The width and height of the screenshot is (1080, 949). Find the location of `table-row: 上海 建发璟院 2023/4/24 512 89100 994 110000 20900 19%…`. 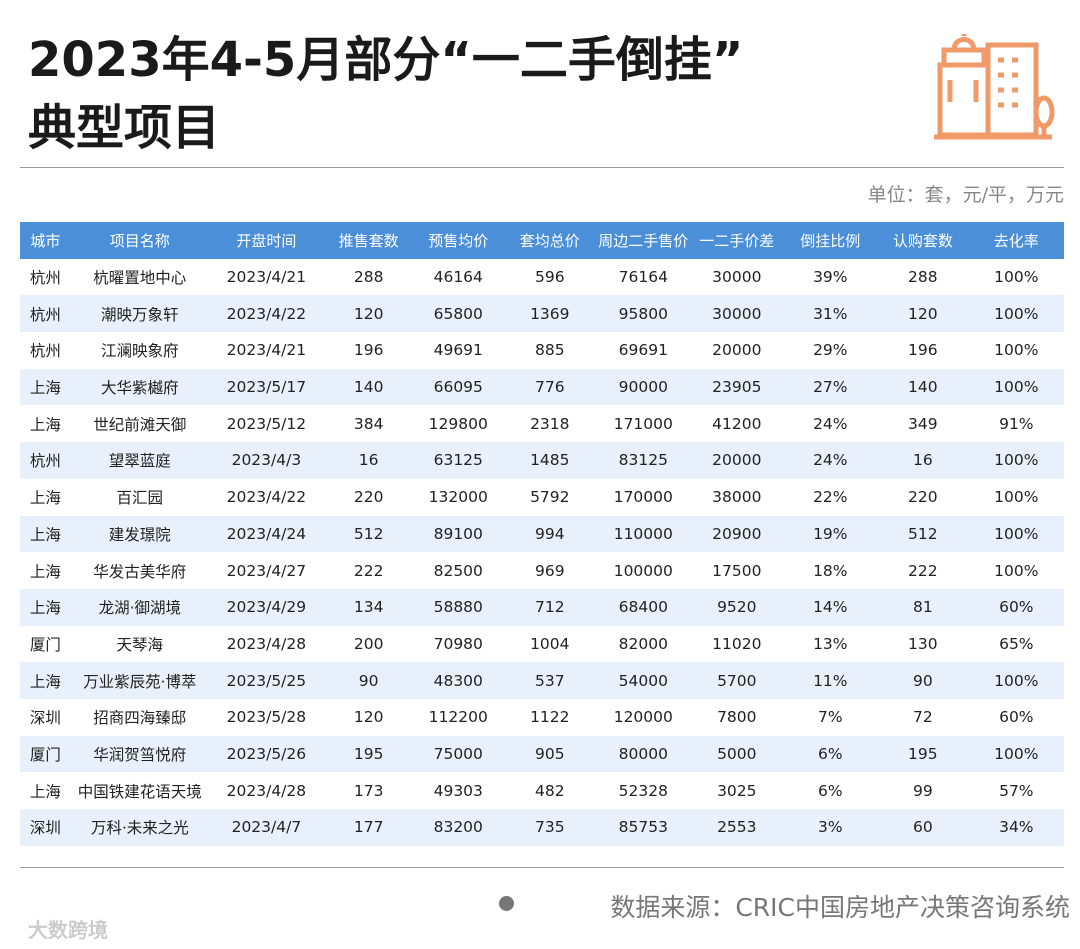

table-row: 上海 建发璟院 2023/4/24 512 89100 994 110000 20900 19%… is located at coordinates (542, 534).